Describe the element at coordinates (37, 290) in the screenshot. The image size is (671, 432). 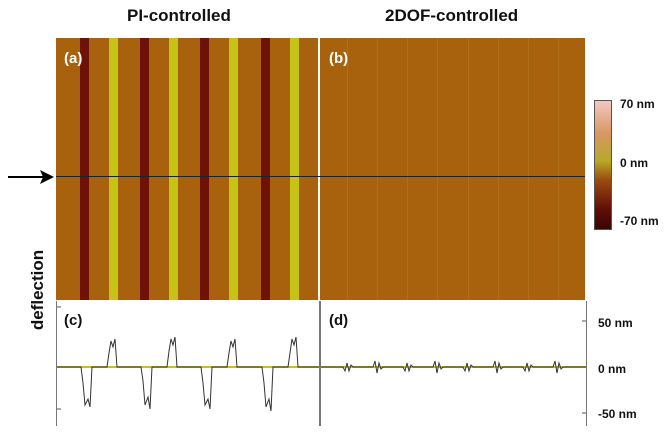
I see `deflection-label: deflection` at that location.